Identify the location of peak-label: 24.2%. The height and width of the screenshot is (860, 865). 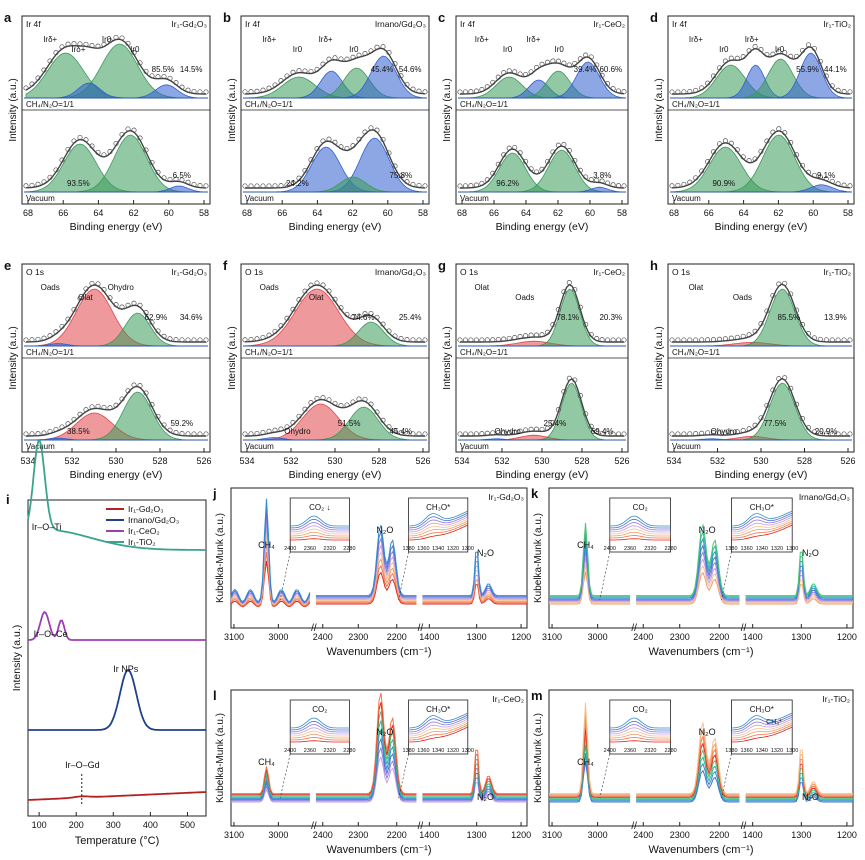
(297, 183).